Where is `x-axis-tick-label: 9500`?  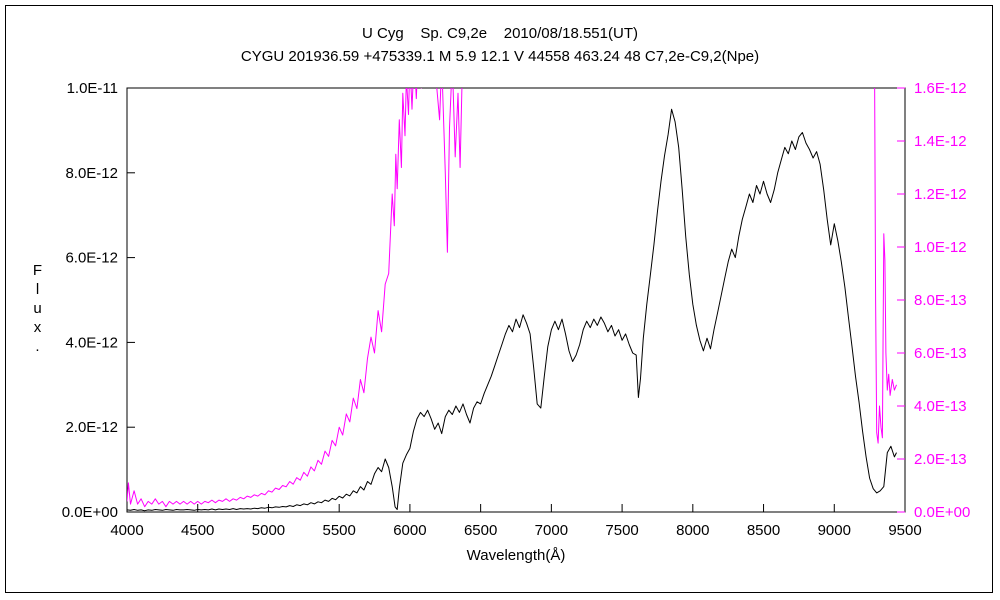
x-axis-tick-label: 9500 is located at coordinates (904, 530).